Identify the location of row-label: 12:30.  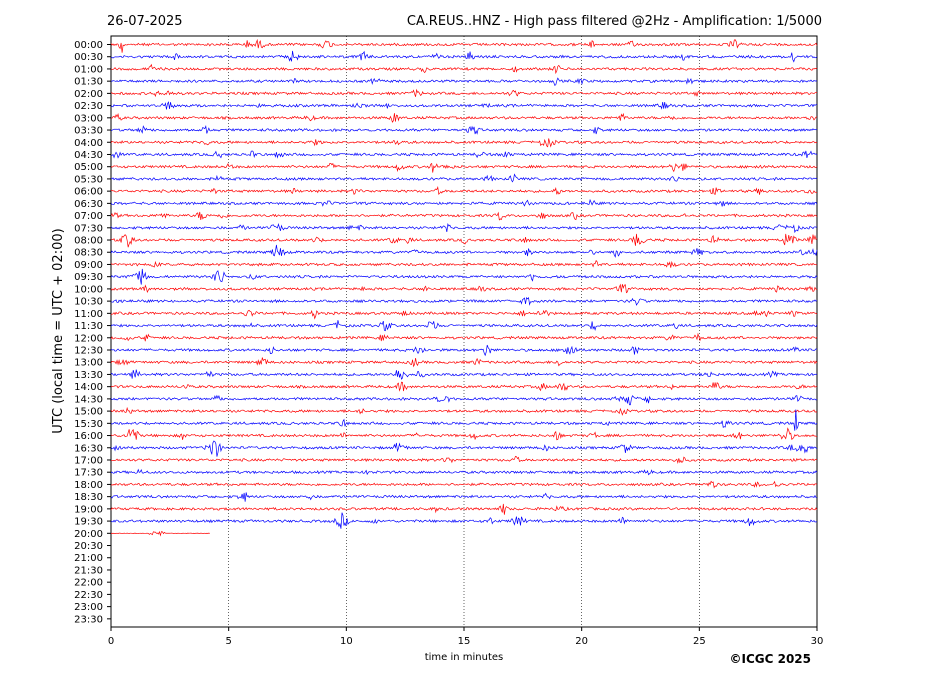
(88, 351).